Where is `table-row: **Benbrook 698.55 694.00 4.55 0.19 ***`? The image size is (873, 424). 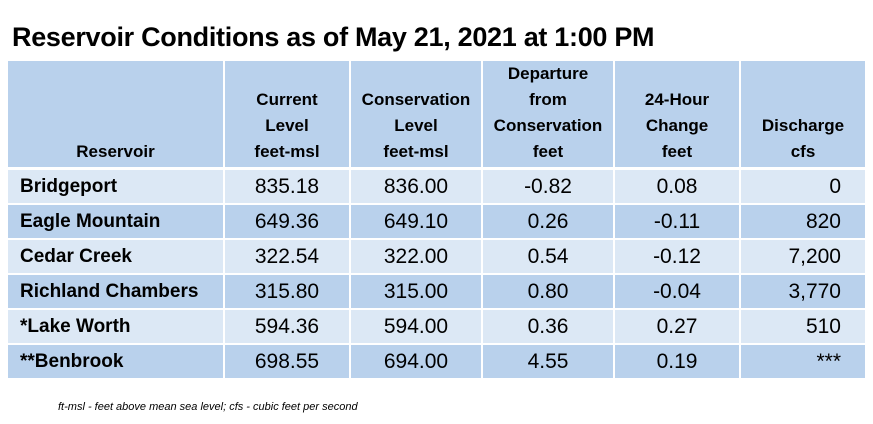
table-row: **Benbrook 698.55 694.00 4.55 0.19 *** is located at coordinates (436, 362).